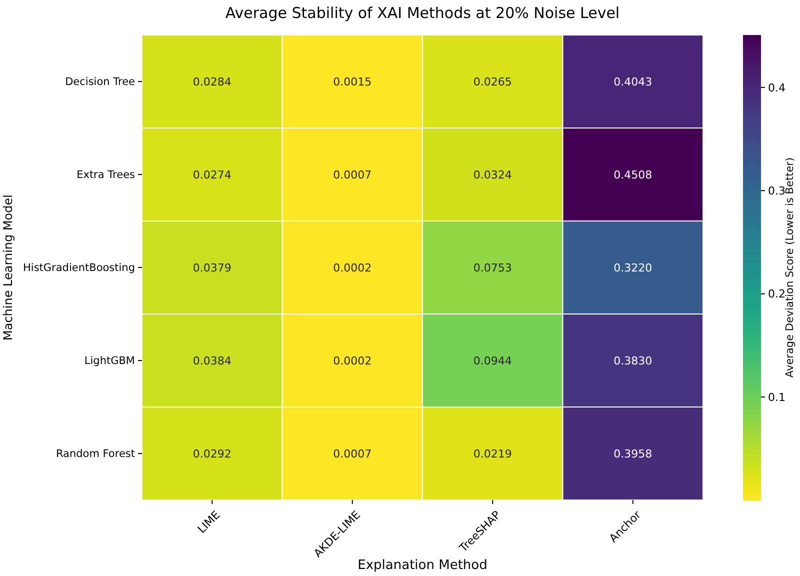 The height and width of the screenshot is (576, 800). Describe the element at coordinates (492, 453) in the screenshot. I see `data-label: 0.0219` at that location.